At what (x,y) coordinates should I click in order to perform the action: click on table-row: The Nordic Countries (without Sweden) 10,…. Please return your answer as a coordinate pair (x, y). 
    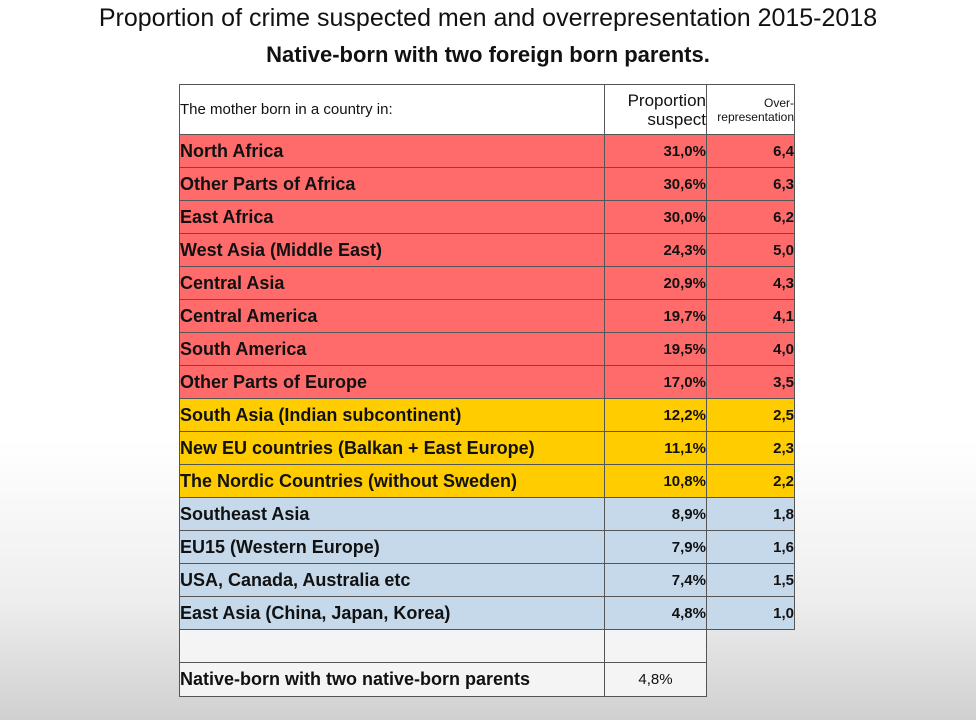
    Looking at the image, I should click on (487, 481).